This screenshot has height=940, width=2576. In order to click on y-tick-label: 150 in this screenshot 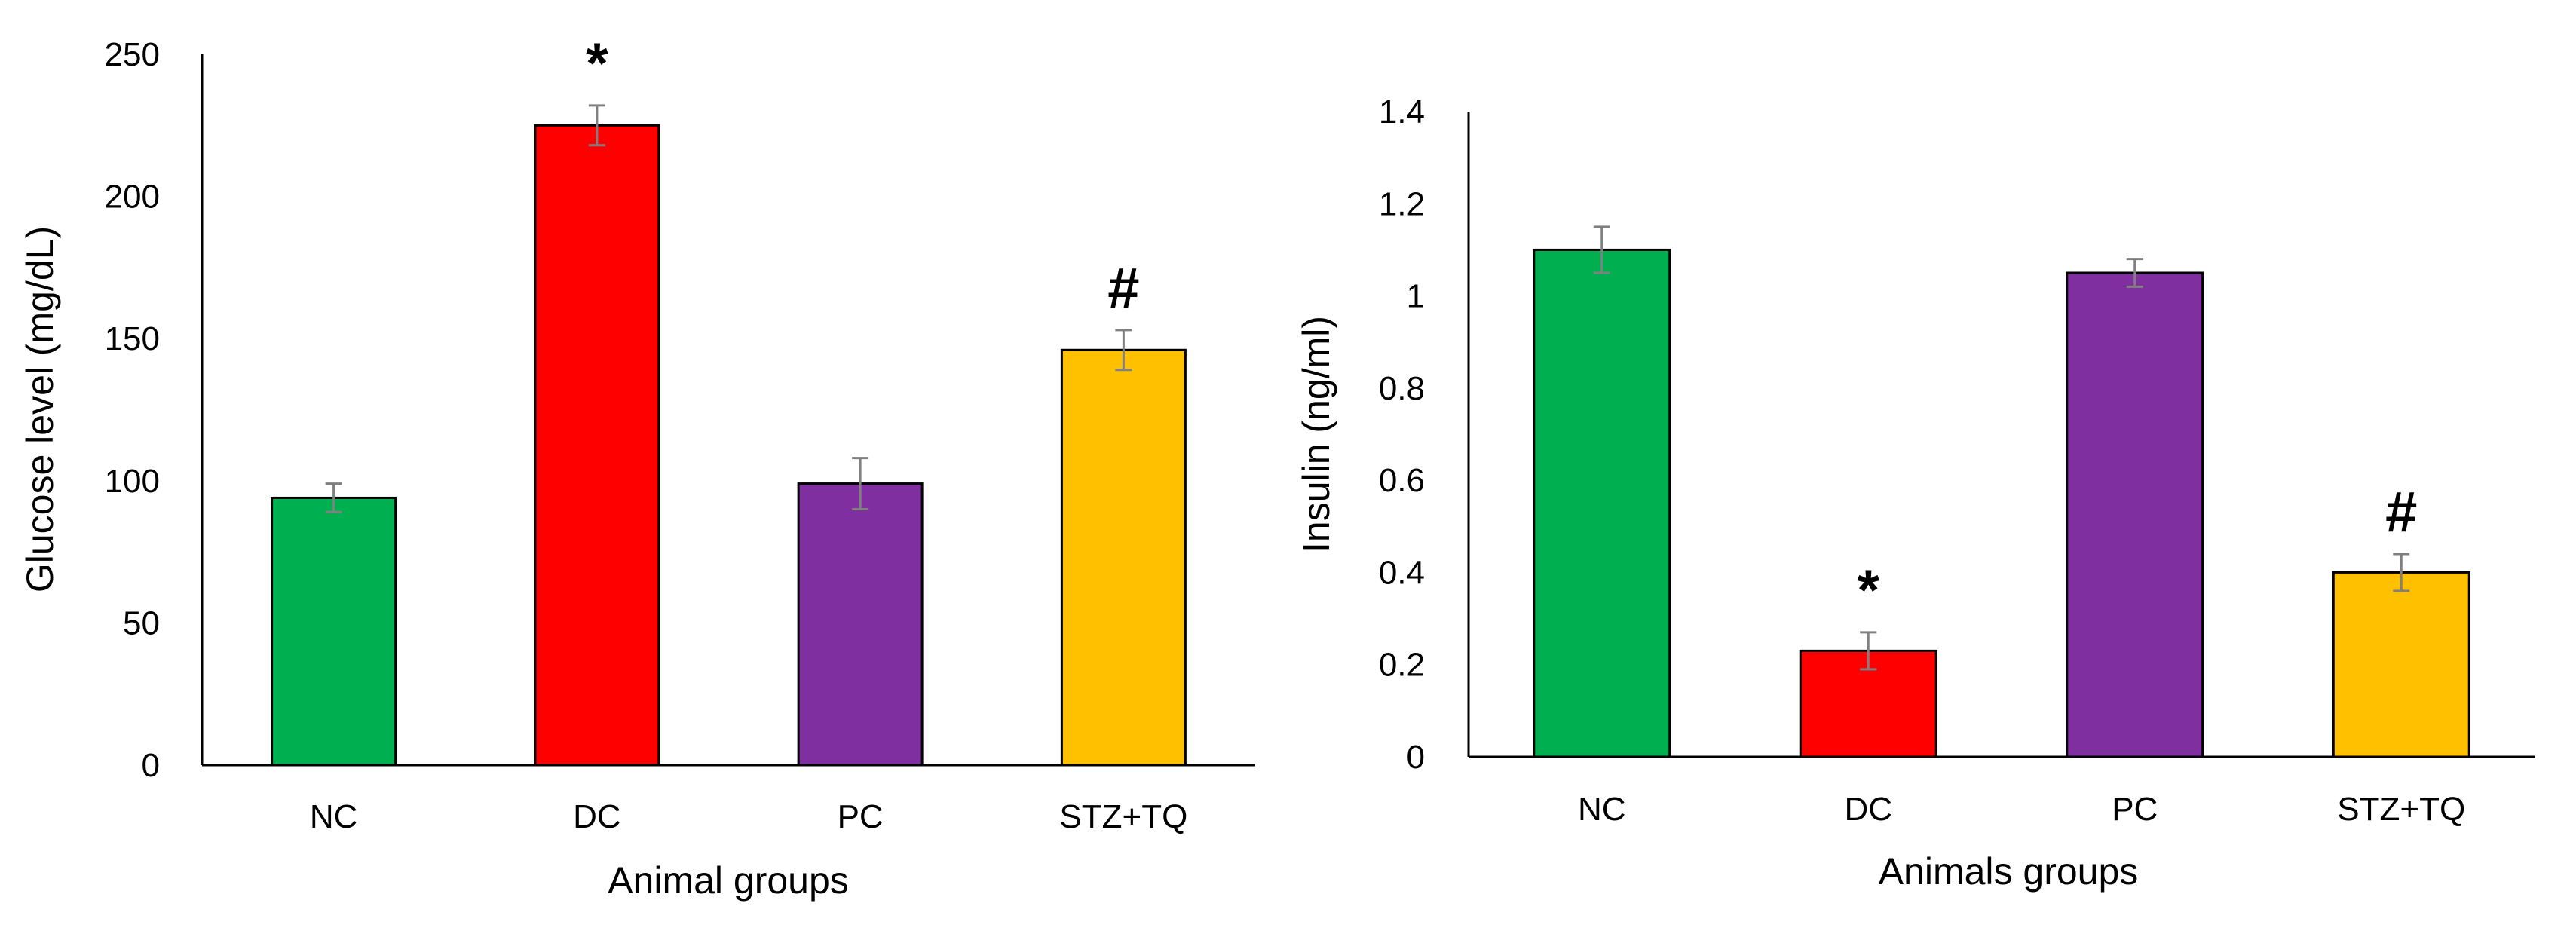, I will do `click(132, 339)`.